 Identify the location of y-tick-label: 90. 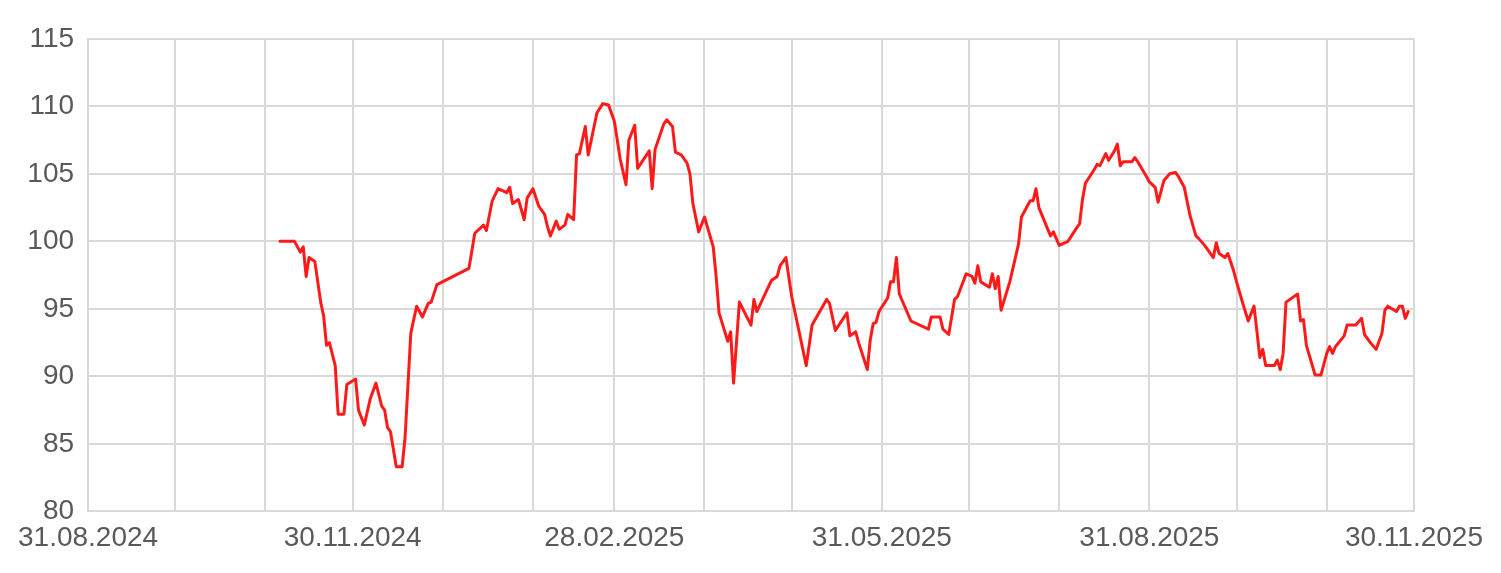
(58, 375).